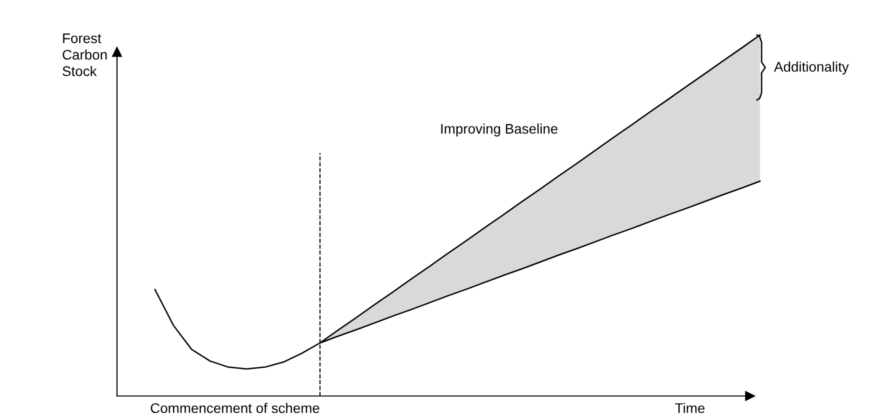  I want to click on x-axis-title: Time, so click(690, 408).